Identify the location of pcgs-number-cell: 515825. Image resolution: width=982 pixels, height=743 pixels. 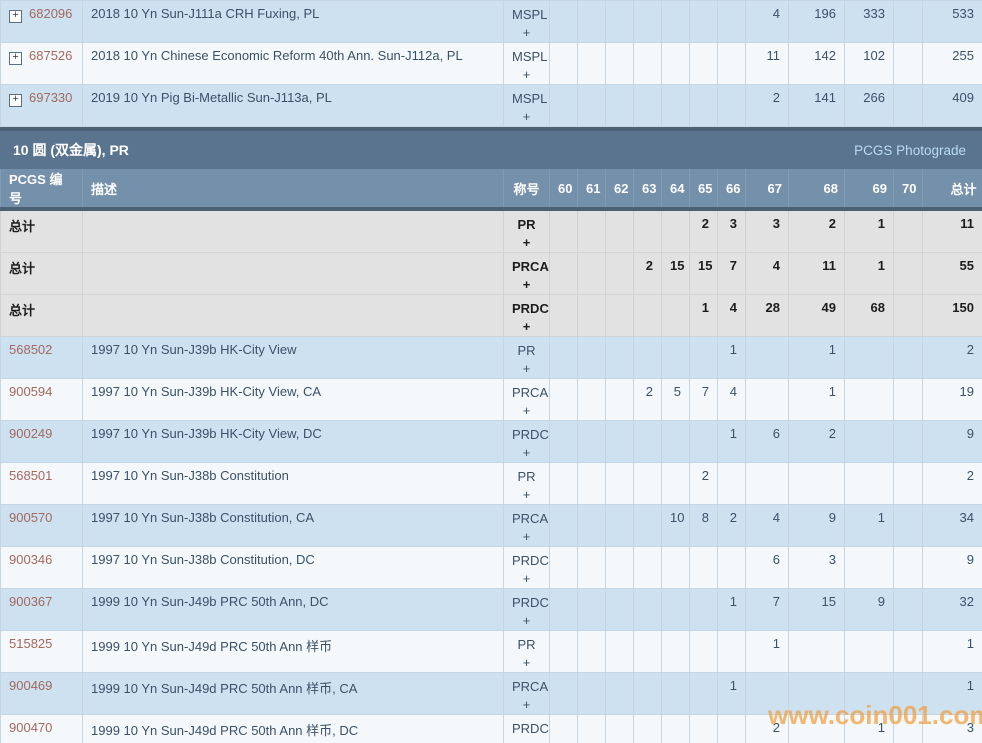
(41, 651).